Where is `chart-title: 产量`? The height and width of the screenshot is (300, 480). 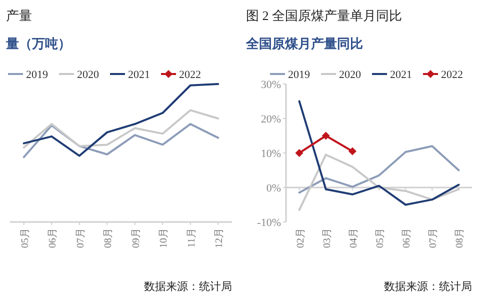 chart-title: 产量 is located at coordinates (19, 15).